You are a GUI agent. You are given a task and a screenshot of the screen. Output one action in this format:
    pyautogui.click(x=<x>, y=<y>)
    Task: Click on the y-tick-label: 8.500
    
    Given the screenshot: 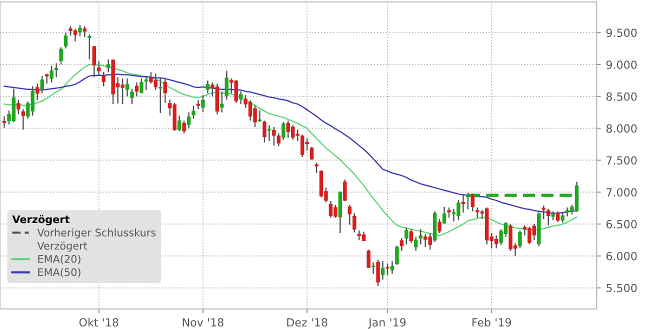 What is the action you would take?
    pyautogui.click(x=621, y=96)
    